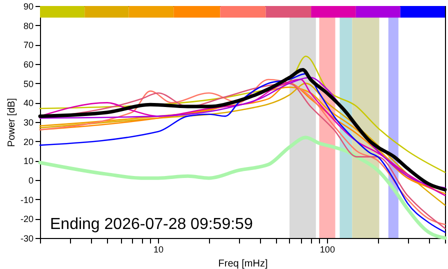 The height and width of the screenshot is (269, 448). I want to click on y-tick-label: 50, so click(28, 83).